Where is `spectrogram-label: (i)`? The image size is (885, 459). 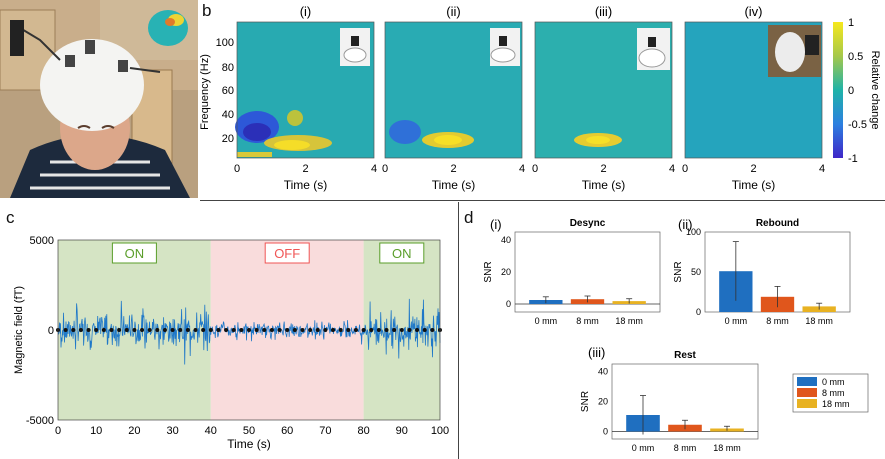 spectrogram-label: (i) is located at coordinates (306, 11).